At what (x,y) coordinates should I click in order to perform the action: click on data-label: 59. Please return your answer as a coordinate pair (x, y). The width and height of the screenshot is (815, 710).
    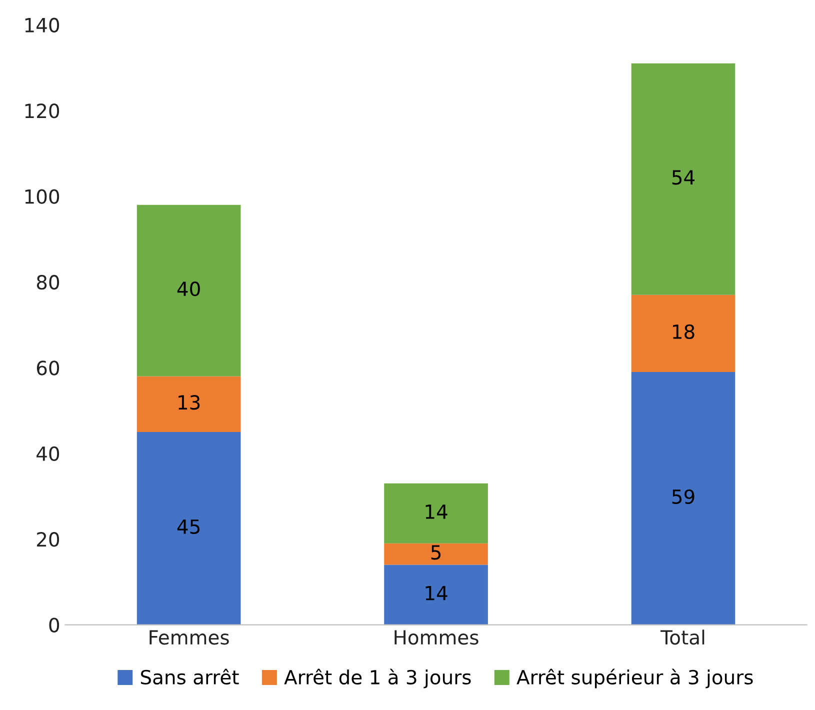
    Looking at the image, I should click on (683, 496).